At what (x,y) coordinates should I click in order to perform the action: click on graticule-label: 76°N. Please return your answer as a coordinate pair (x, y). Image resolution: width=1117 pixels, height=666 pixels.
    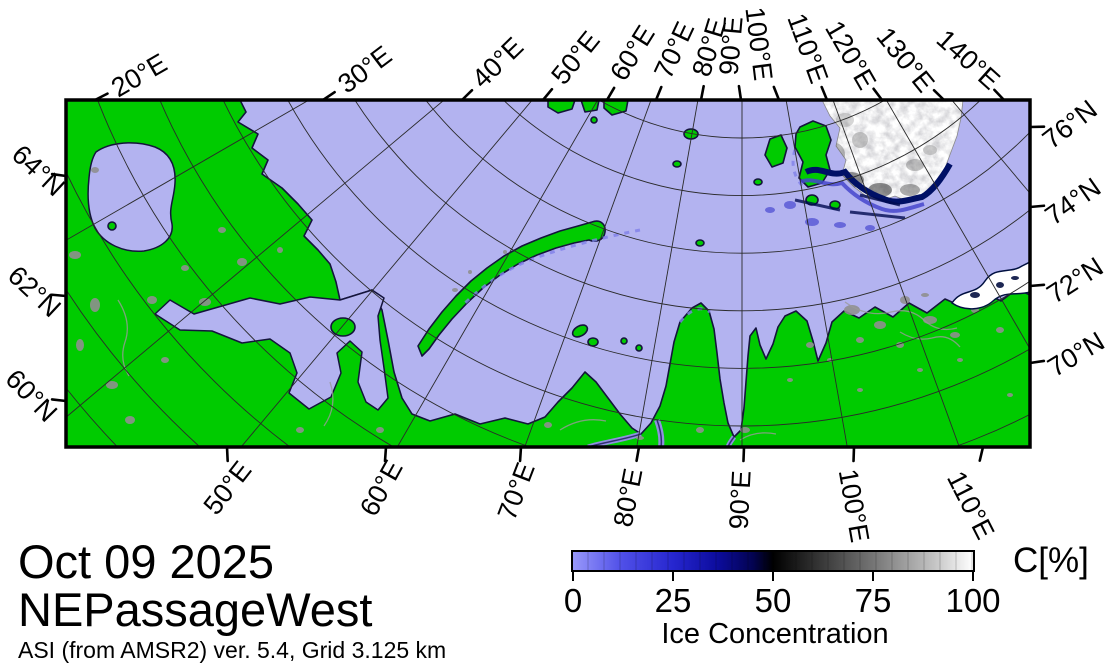
    Looking at the image, I should click on (1070, 124).